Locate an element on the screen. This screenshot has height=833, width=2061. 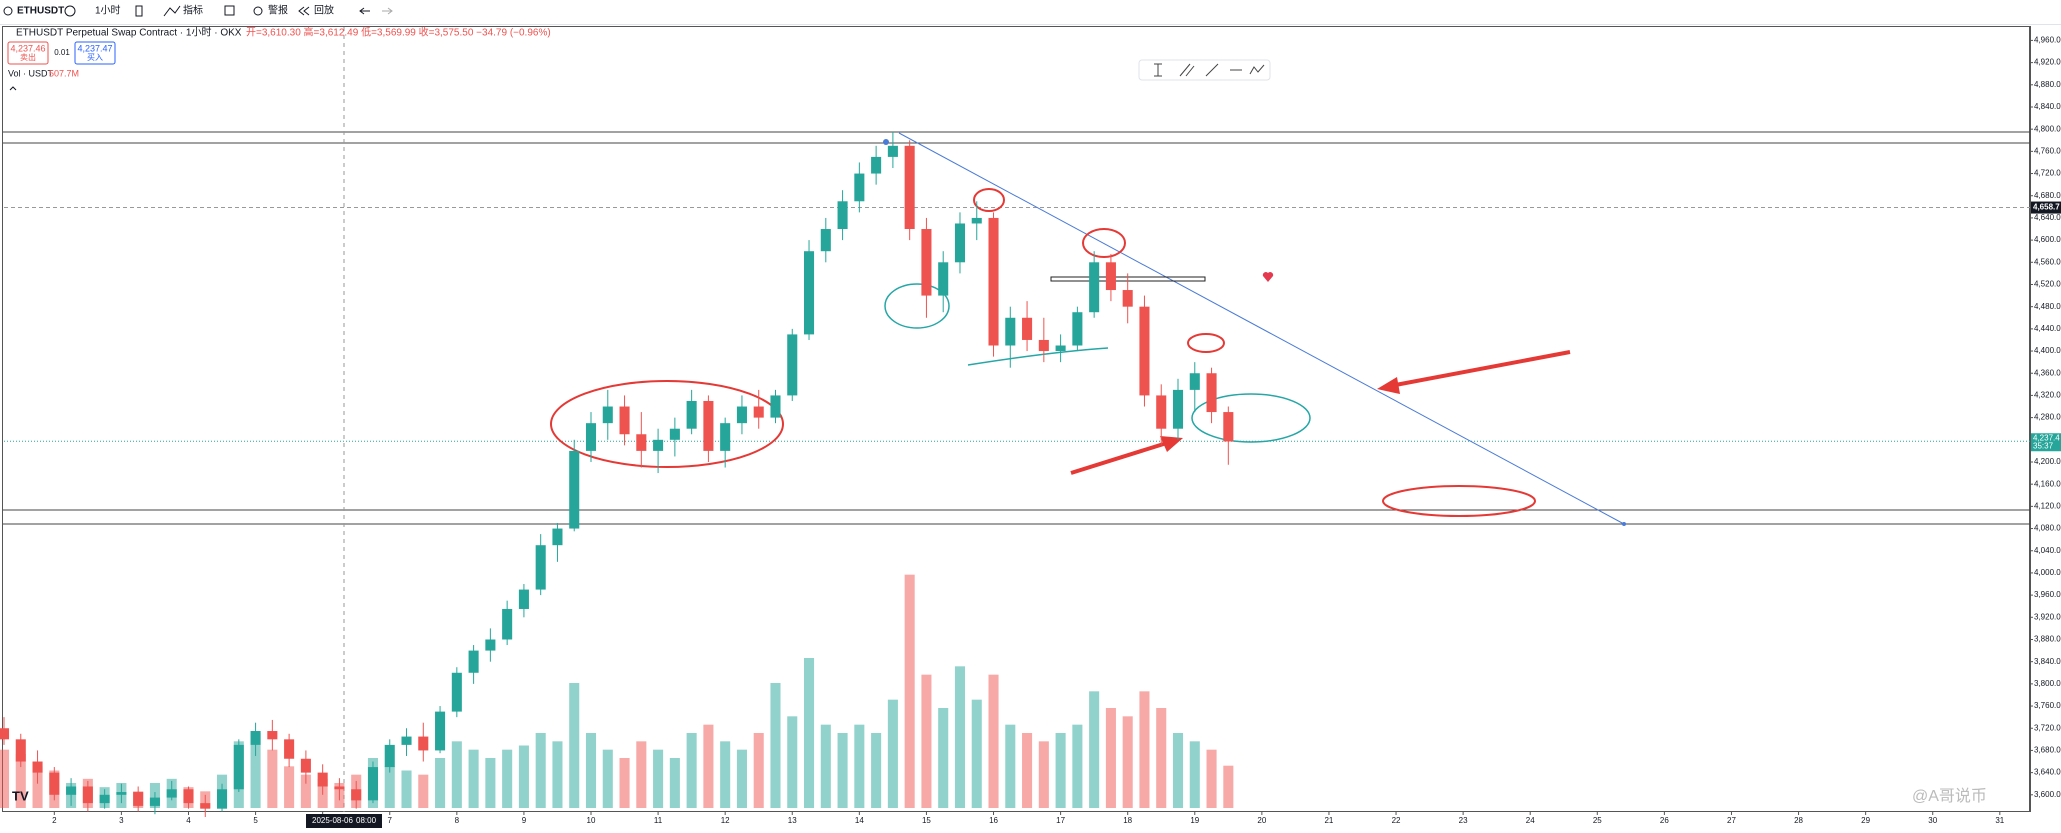
buy-label: 买入 is located at coordinates (95, 57).